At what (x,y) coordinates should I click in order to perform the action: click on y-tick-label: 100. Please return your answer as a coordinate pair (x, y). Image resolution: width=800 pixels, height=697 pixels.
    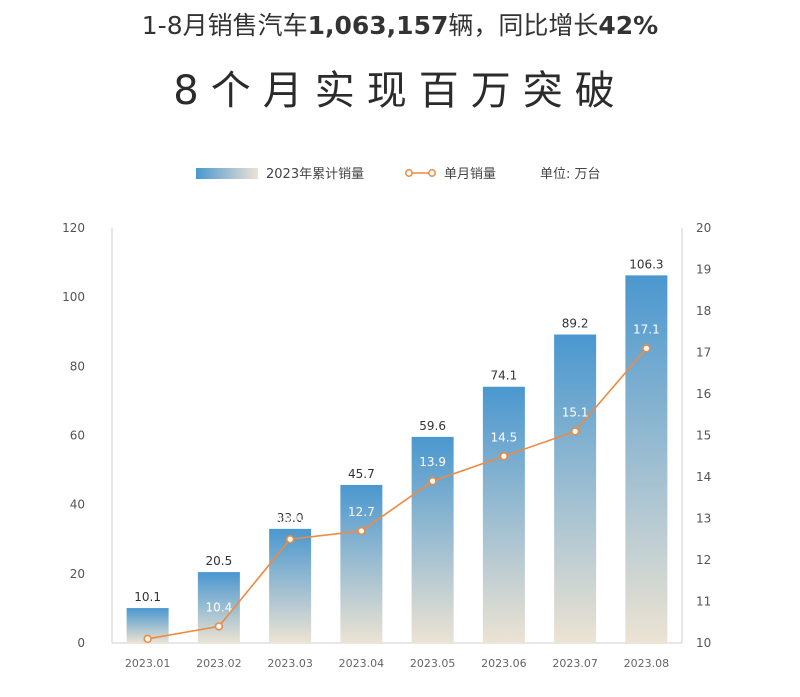
    Looking at the image, I should click on (73, 297).